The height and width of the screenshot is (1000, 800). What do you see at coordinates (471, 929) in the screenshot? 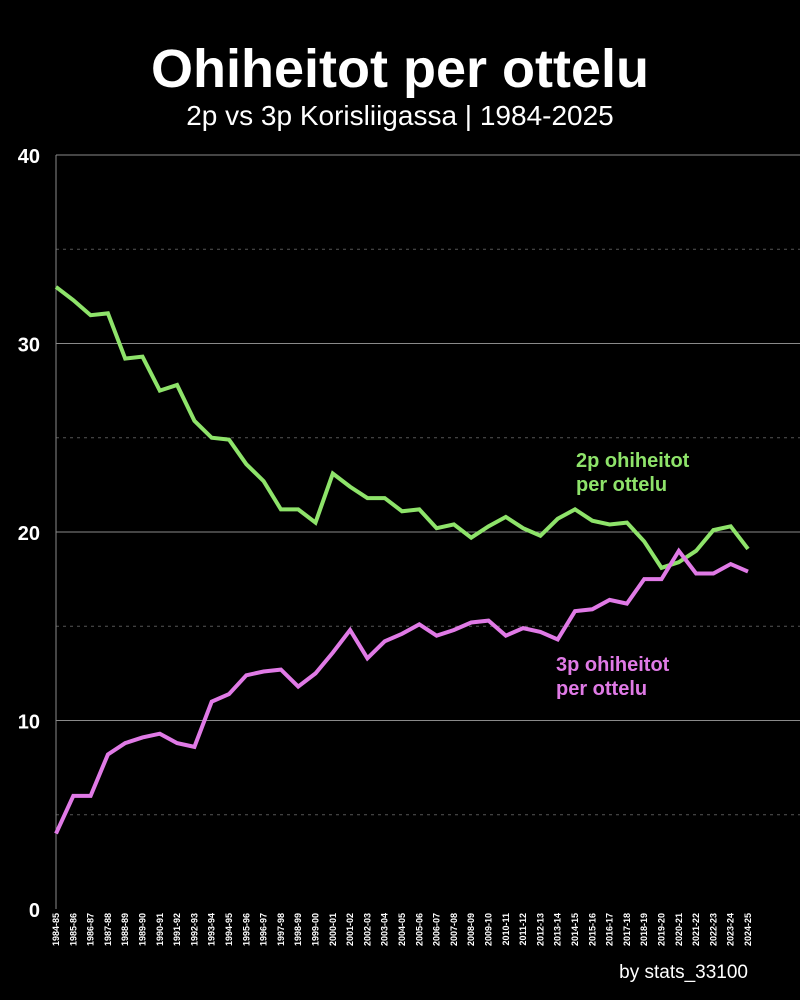
I see `x-tick-label: 2008-09` at bounding box center [471, 929].